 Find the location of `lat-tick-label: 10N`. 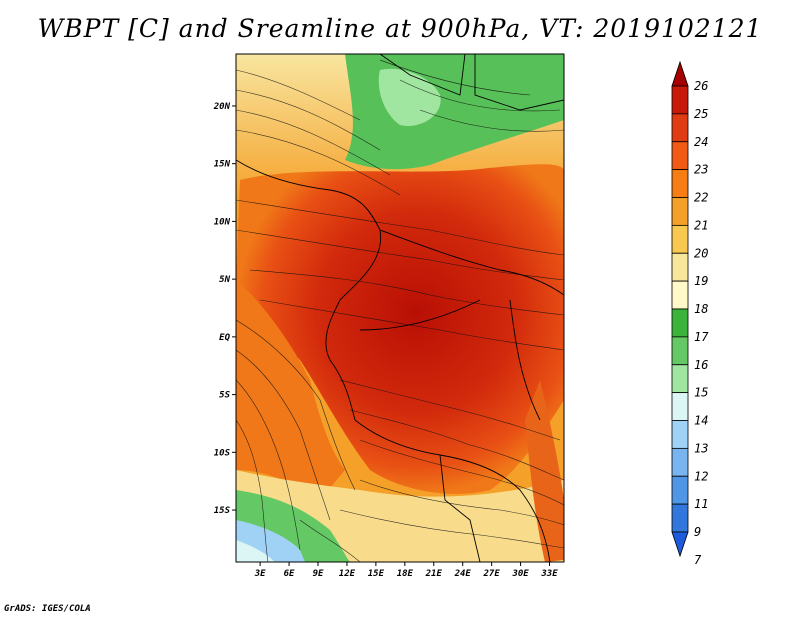

lat-tick-label: 10N is located at coordinates (222, 222).